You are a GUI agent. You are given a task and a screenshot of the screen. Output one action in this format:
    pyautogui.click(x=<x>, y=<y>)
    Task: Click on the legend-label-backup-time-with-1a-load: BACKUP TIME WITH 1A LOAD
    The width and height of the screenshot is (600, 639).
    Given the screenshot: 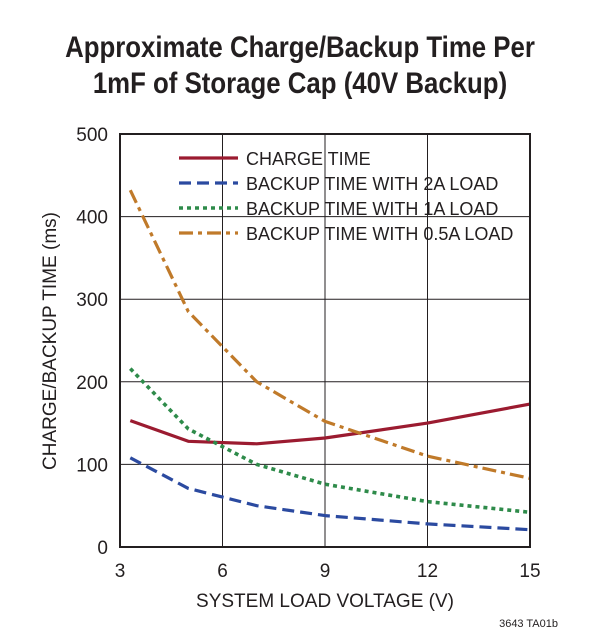 What is the action you would take?
    pyautogui.click(x=372, y=209)
    